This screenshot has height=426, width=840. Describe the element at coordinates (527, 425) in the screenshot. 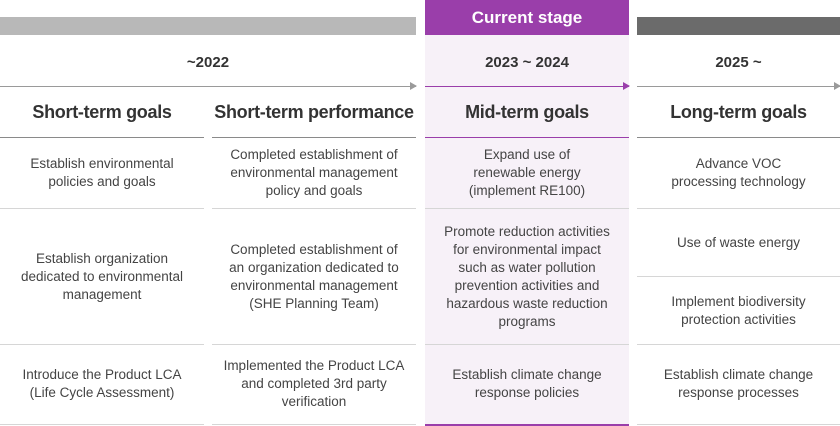

I see `current-stage-bottom-rule` at that location.